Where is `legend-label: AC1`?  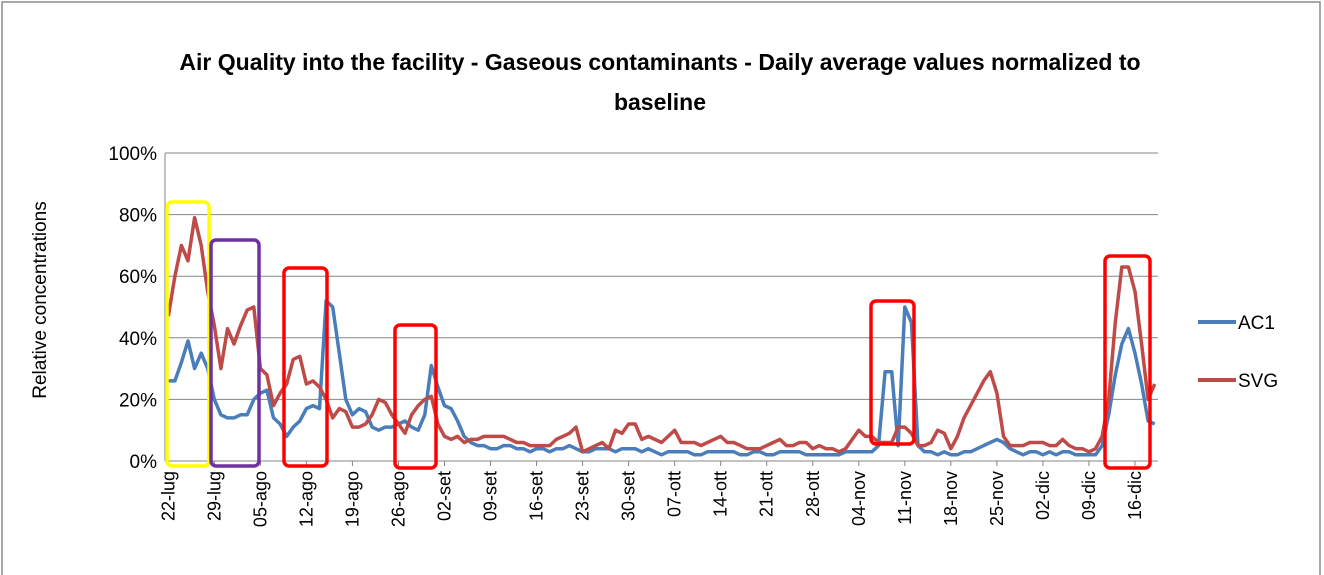 legend-label: AC1 is located at coordinates (1256, 323).